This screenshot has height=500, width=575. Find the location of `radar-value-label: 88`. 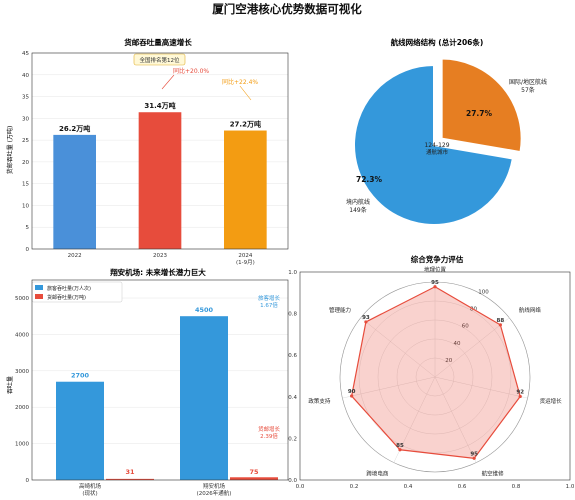

radar-value-label: 88 is located at coordinates (501, 321).